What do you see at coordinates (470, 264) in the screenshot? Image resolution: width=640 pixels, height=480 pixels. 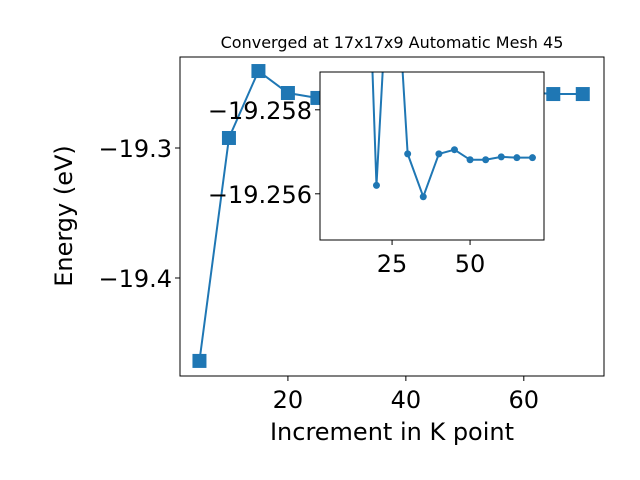 I see `x-tick-label: 50` at bounding box center [470, 264].